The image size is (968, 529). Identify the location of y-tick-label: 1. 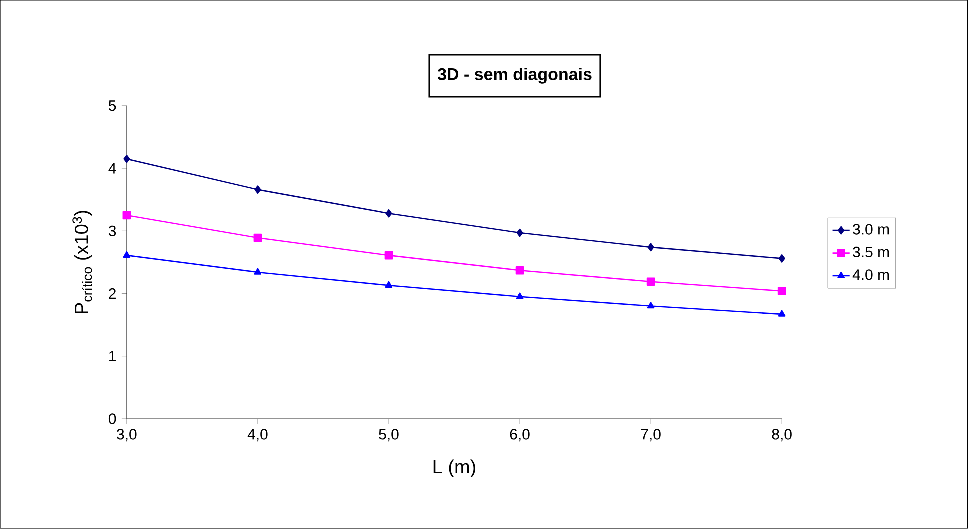
(113, 356).